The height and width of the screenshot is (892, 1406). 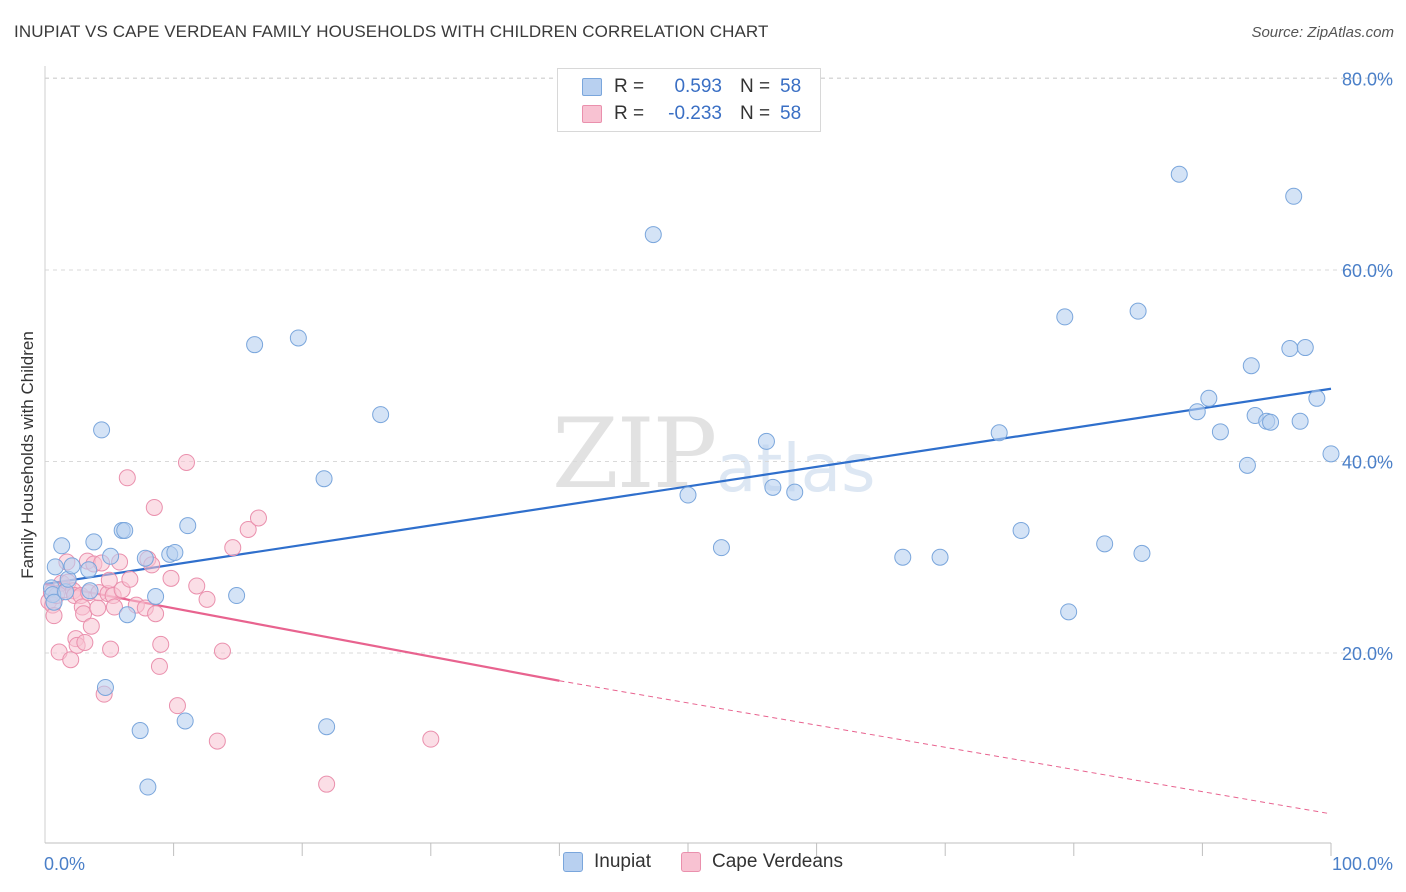 I want to click on cape-verdeans-points, so click(x=240, y=623).